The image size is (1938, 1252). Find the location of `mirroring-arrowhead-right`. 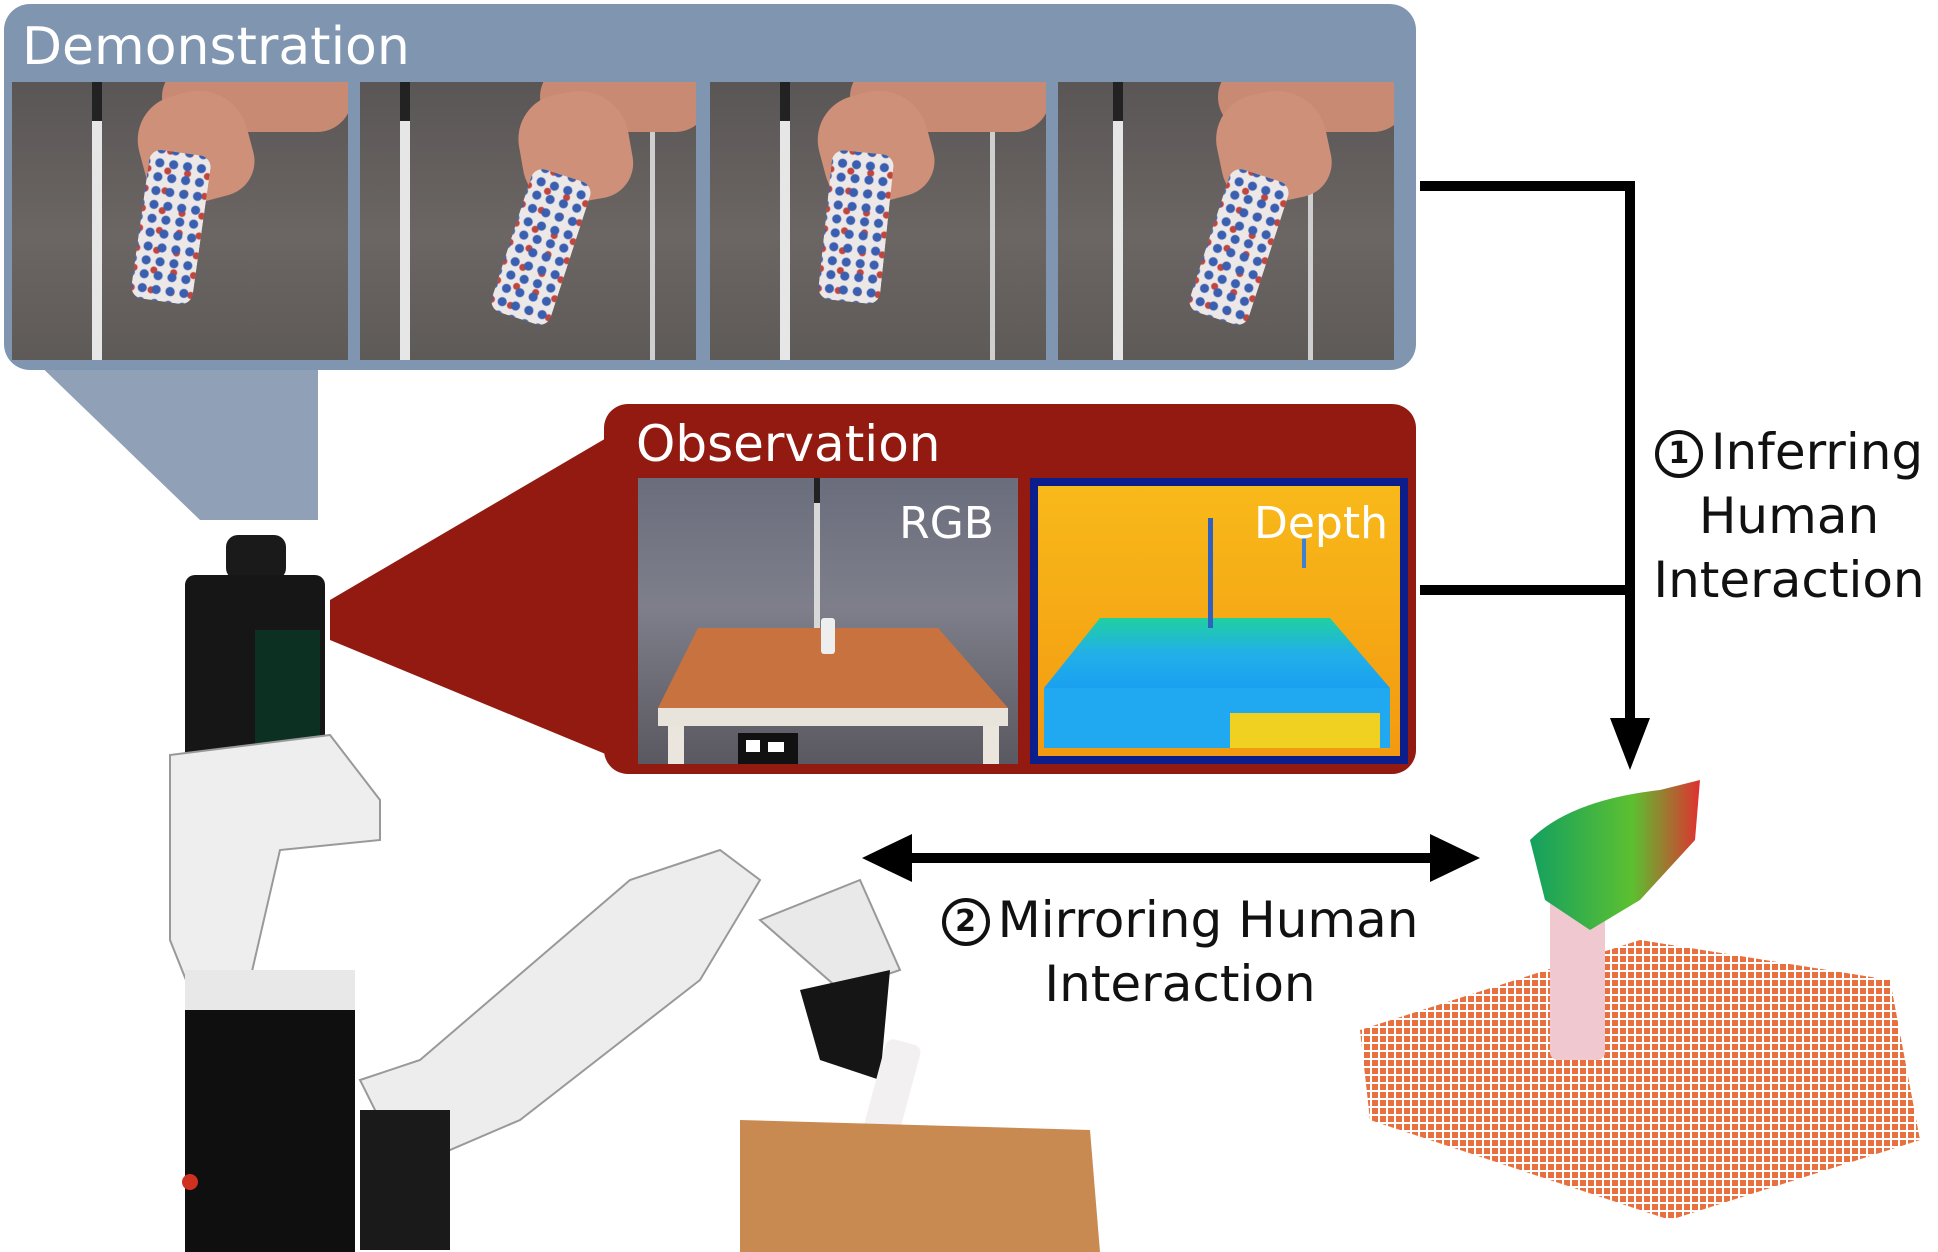

mirroring-arrowhead-right is located at coordinates (1455, 858).